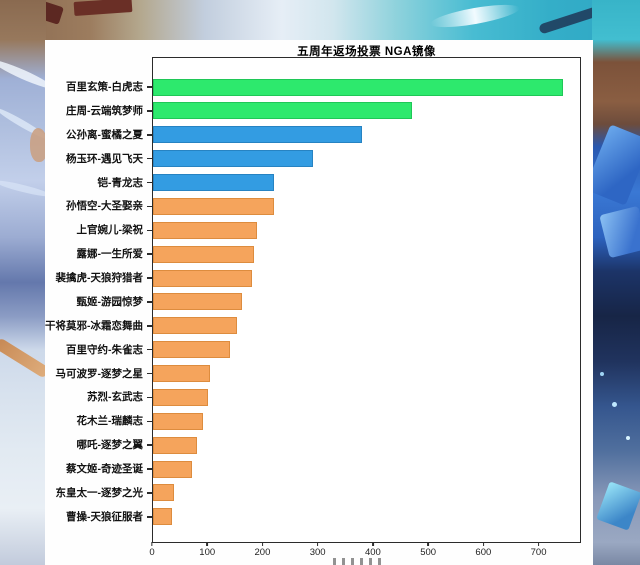  What do you see at coordinates (323, 350) in the screenshot?
I see `bar-row: 百里守约-朱雀志` at bounding box center [323, 350].